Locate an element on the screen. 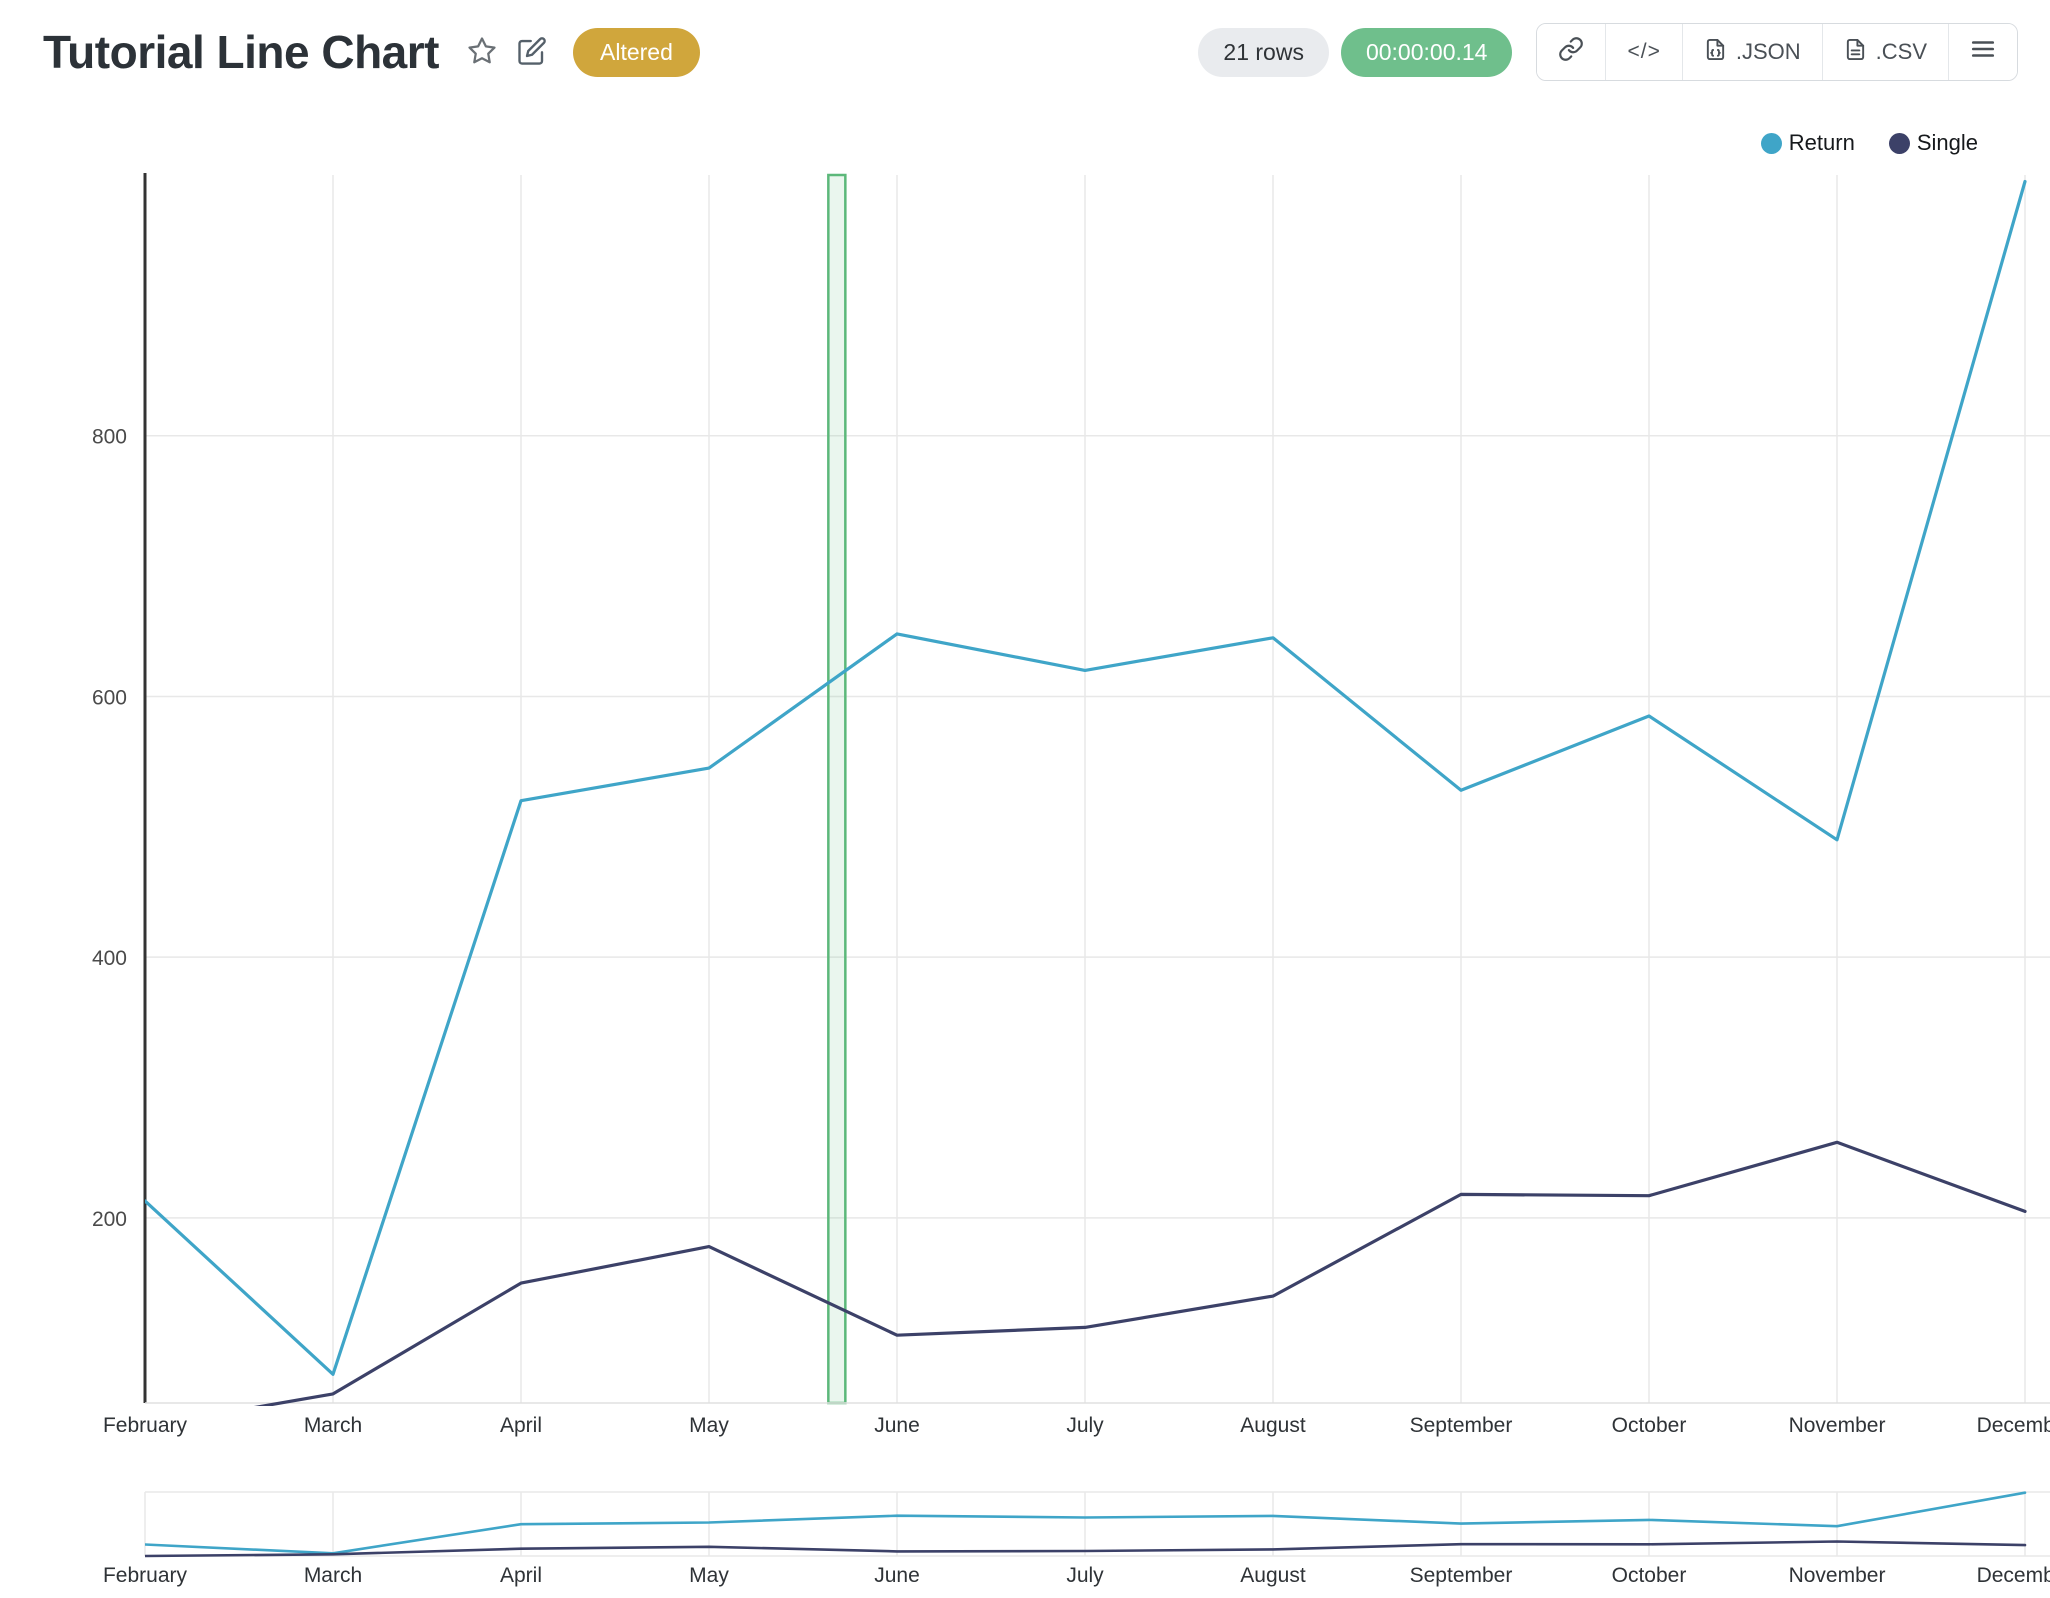 The height and width of the screenshot is (1598, 2050). legend-swatch-return is located at coordinates (1771, 143).